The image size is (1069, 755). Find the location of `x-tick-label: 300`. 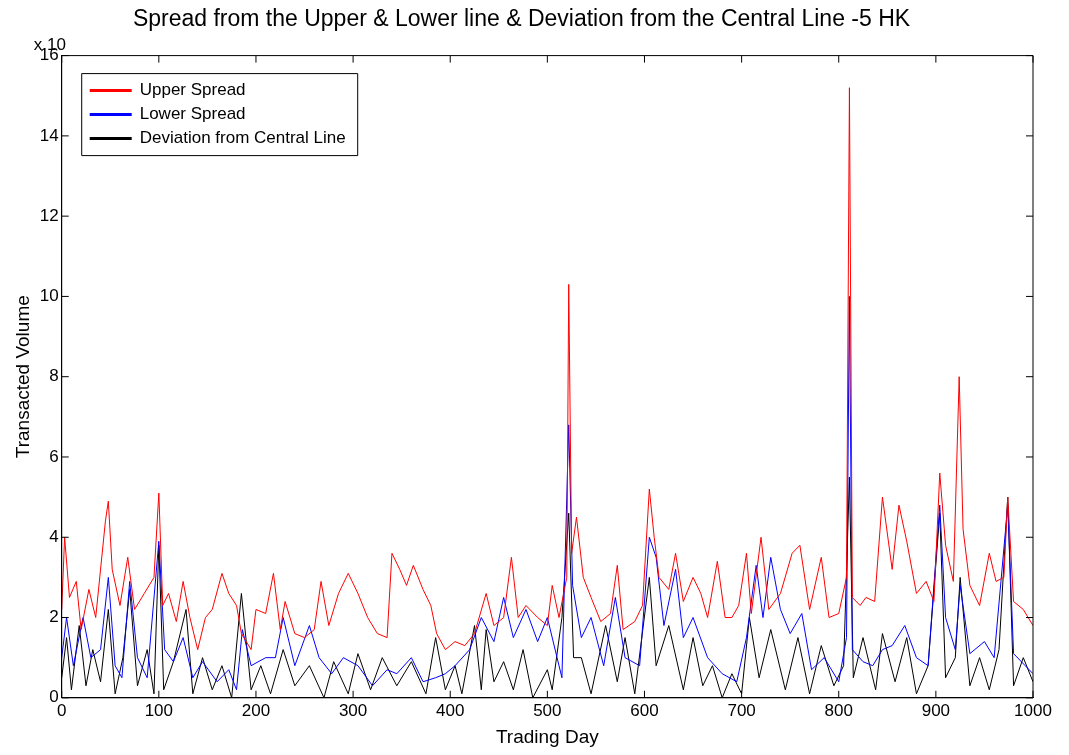

x-tick-label: 300 is located at coordinates (353, 710).